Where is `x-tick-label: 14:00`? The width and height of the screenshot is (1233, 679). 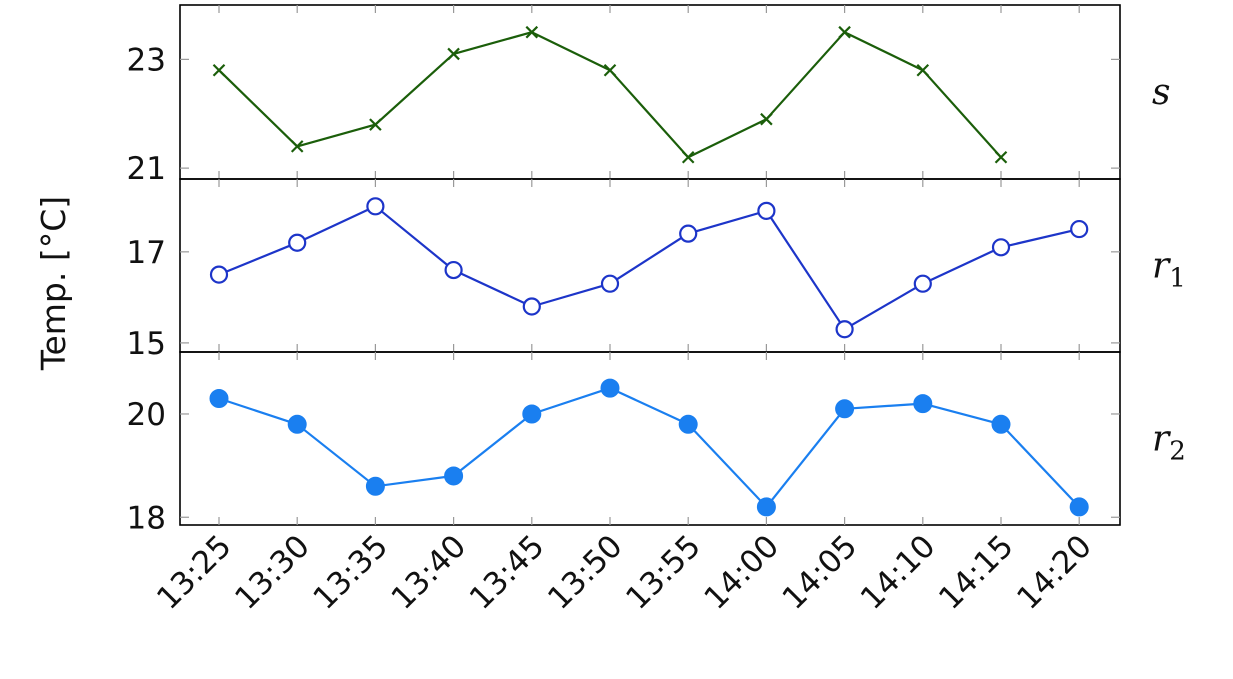
x-tick-label: 14:00 is located at coordinates (741, 572).